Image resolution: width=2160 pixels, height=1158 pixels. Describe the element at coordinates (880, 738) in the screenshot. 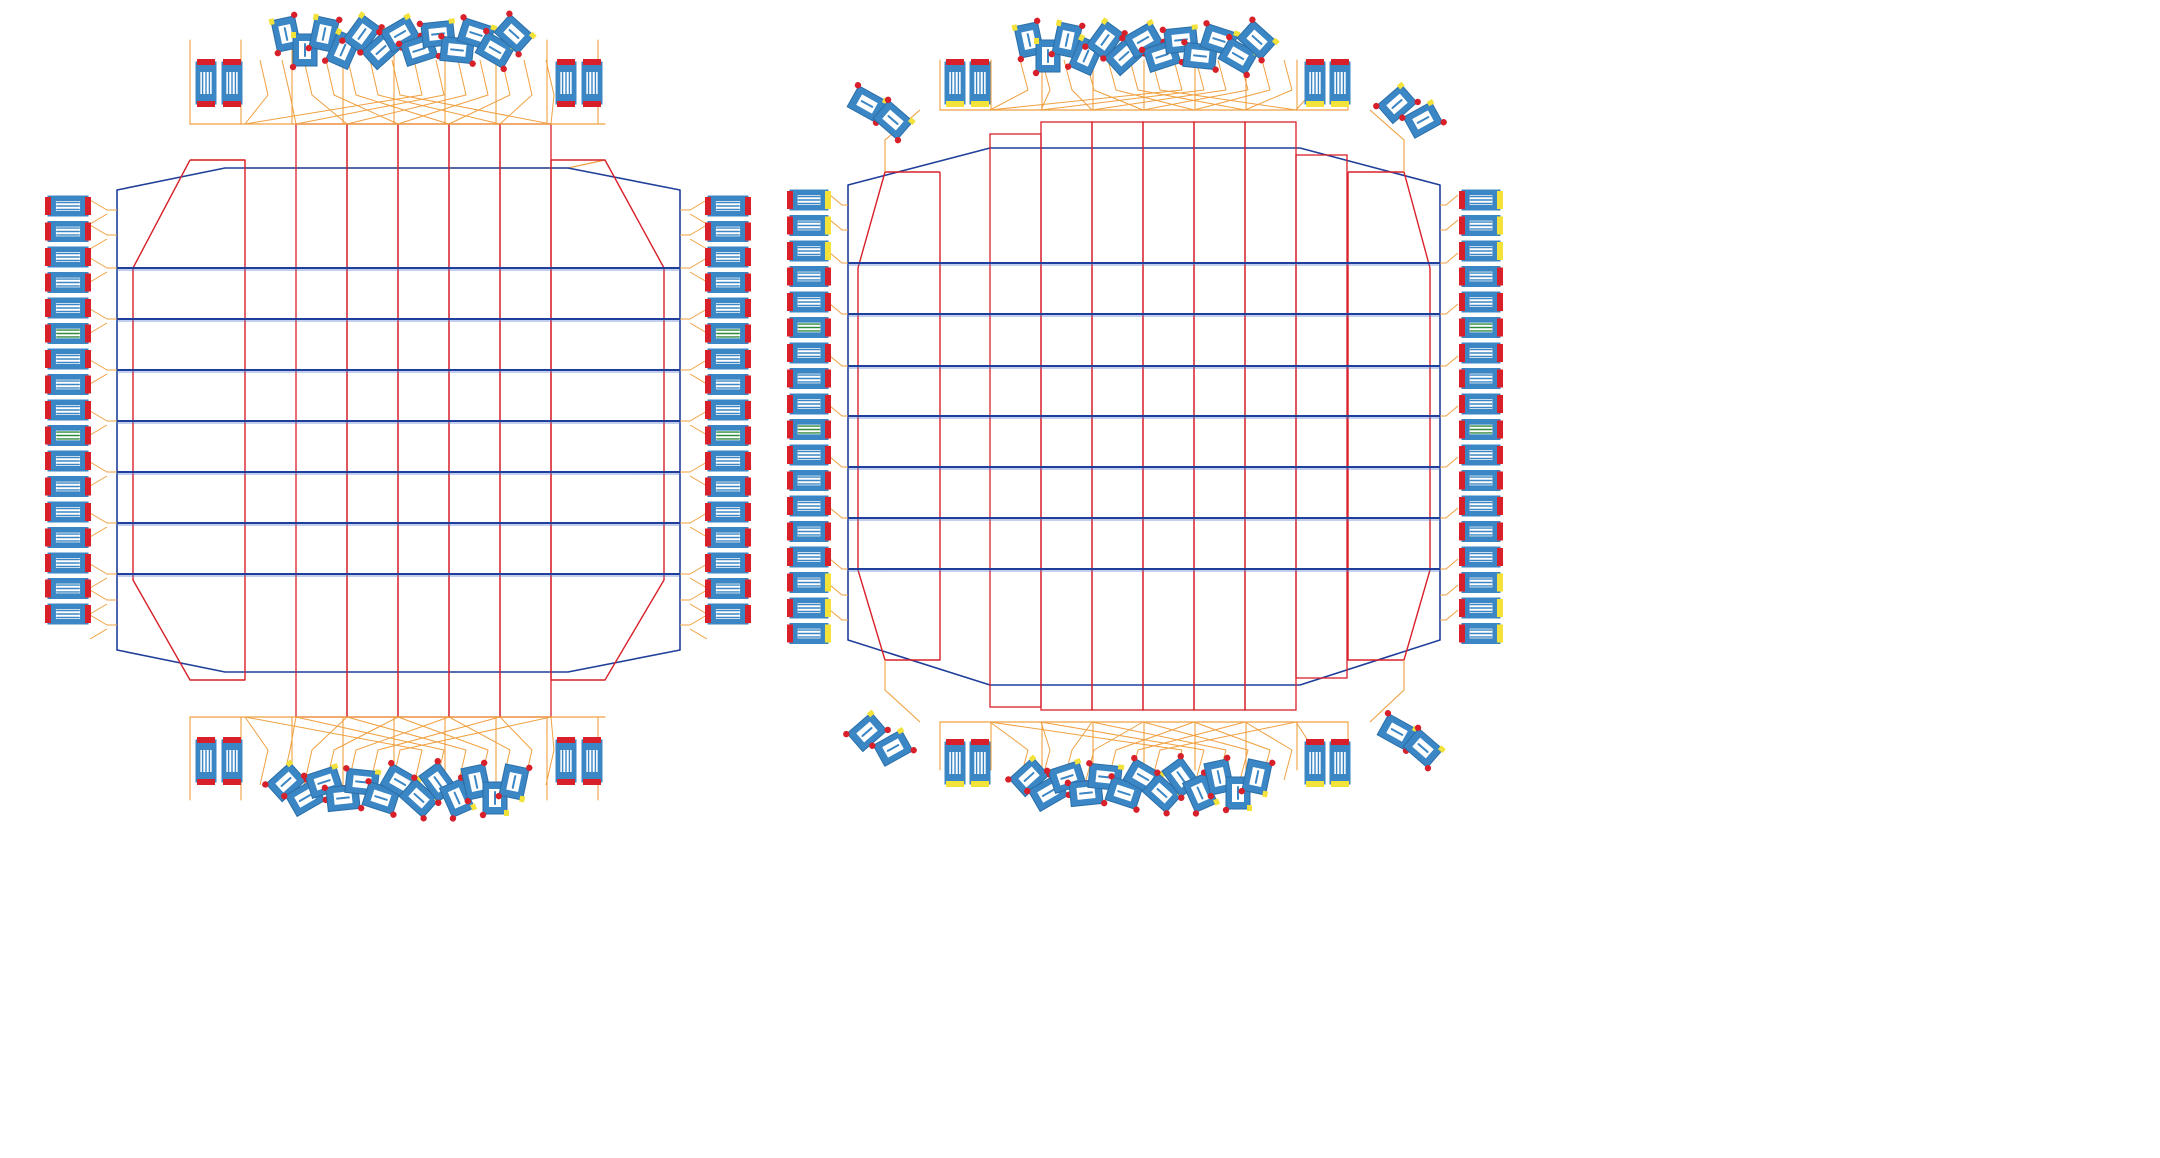

I see `chip-cluster` at that location.